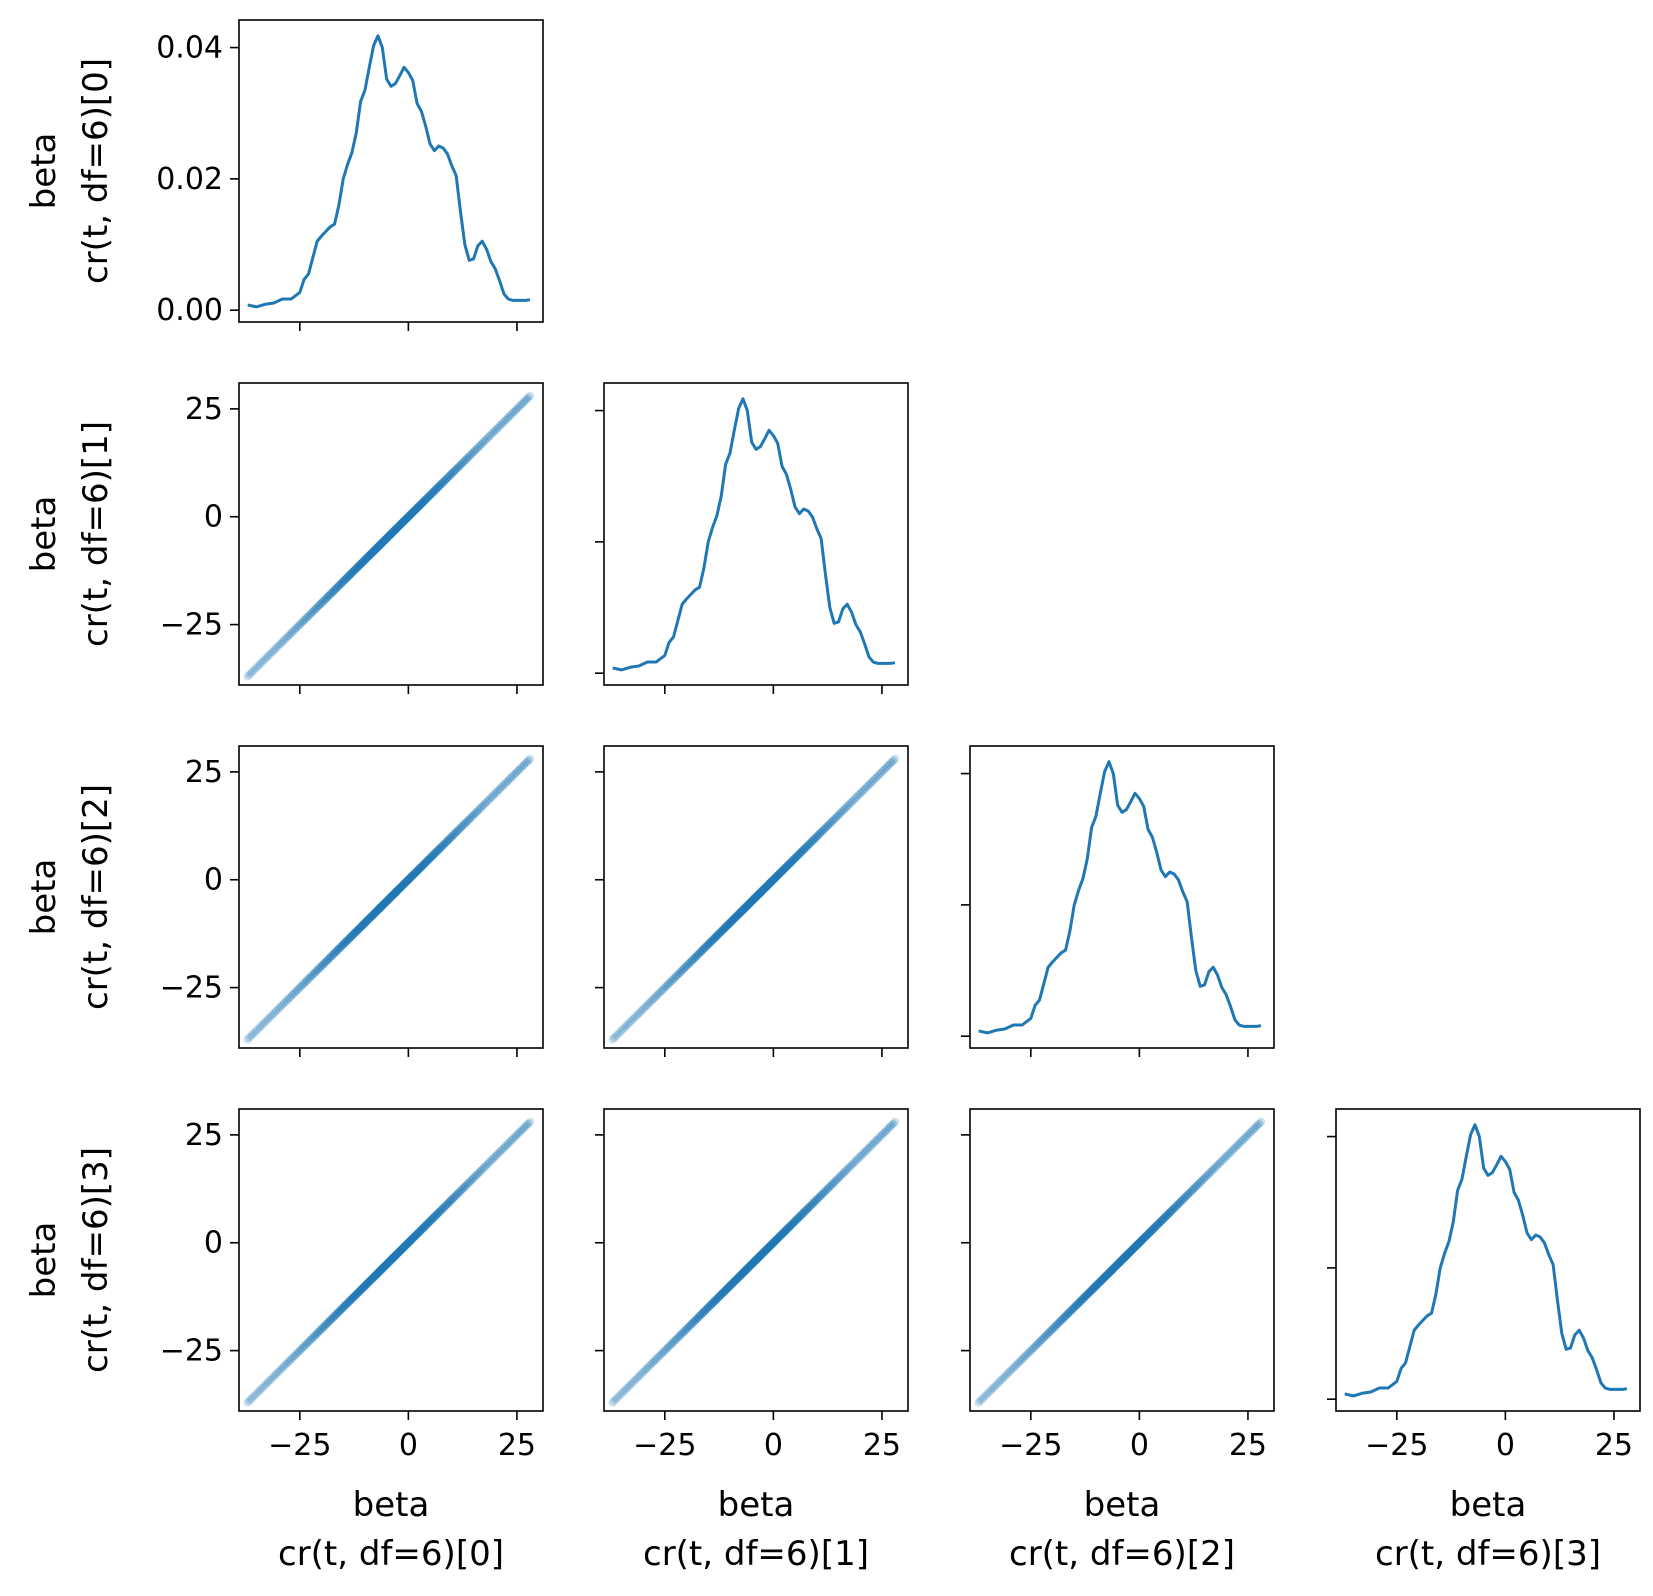 The width and height of the screenshot is (1653, 1596). I want to click on y-tick-label: −25, so click(191, 1351).